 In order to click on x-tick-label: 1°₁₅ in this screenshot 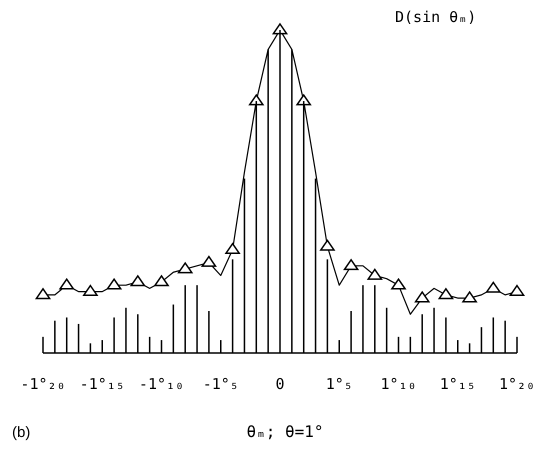, I will do `click(458, 384)`.